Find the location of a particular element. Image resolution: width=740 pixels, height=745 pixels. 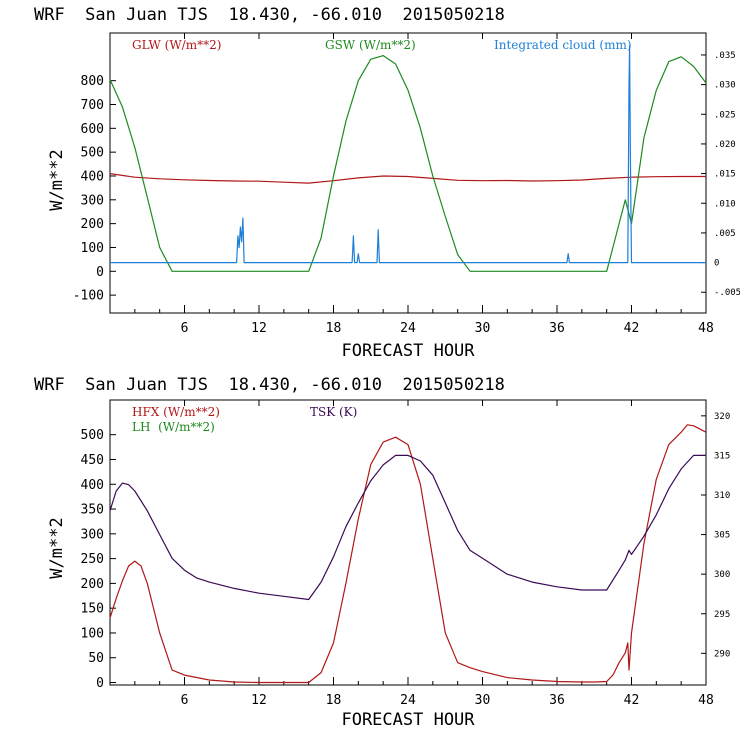

chart-2-ylabel: W/m**2 is located at coordinates (57, 547).